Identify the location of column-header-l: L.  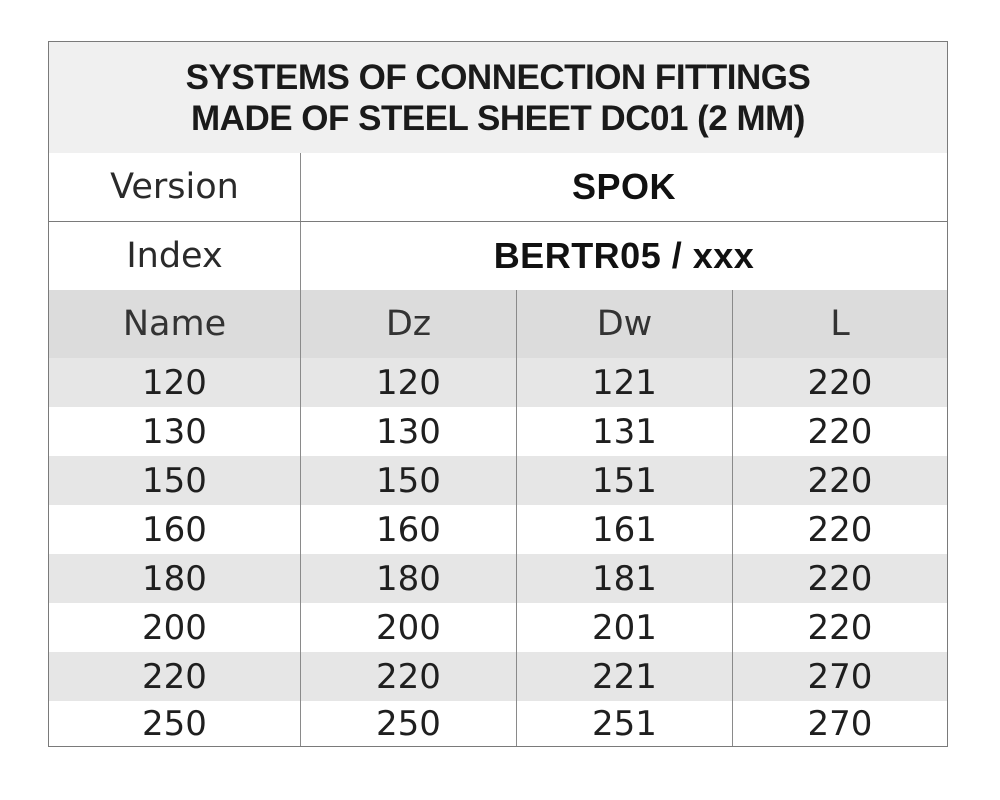
(840, 324).